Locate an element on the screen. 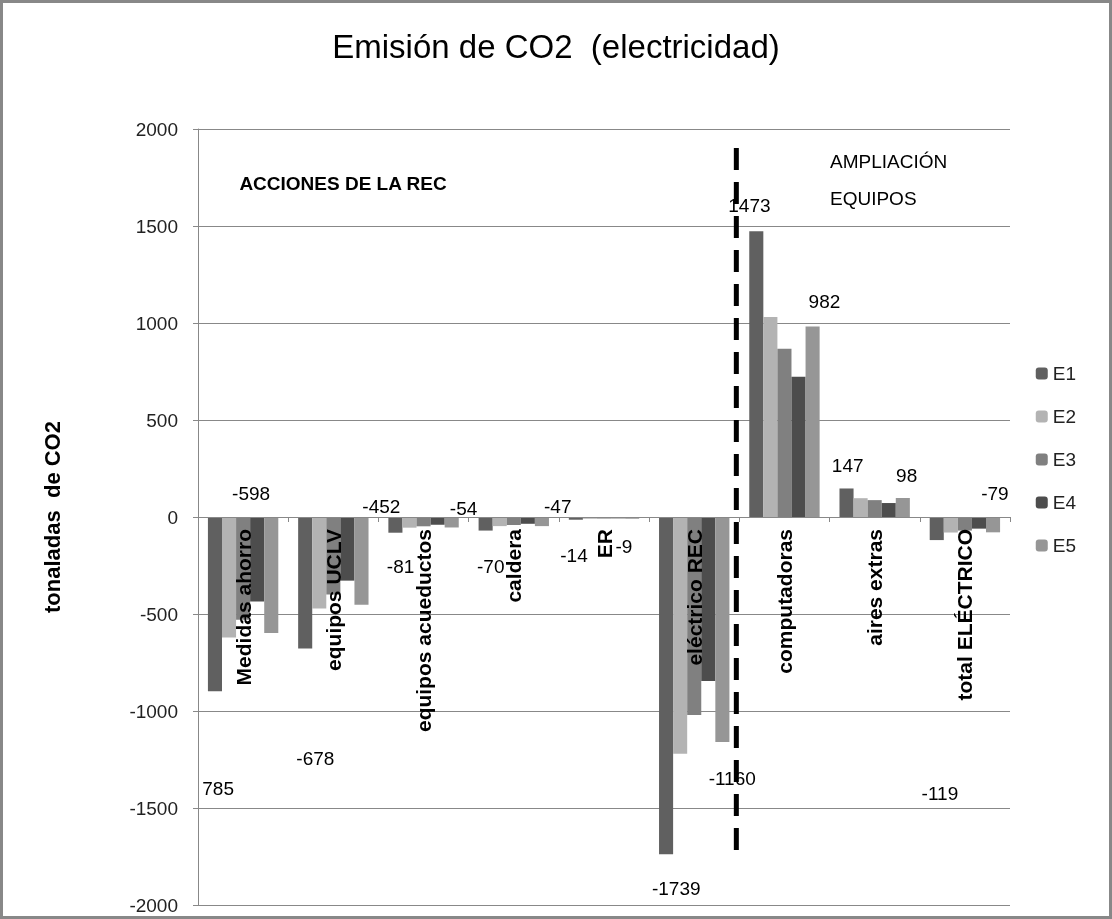 This screenshot has width=1112, height=919. annotation: 147 is located at coordinates (847, 465).